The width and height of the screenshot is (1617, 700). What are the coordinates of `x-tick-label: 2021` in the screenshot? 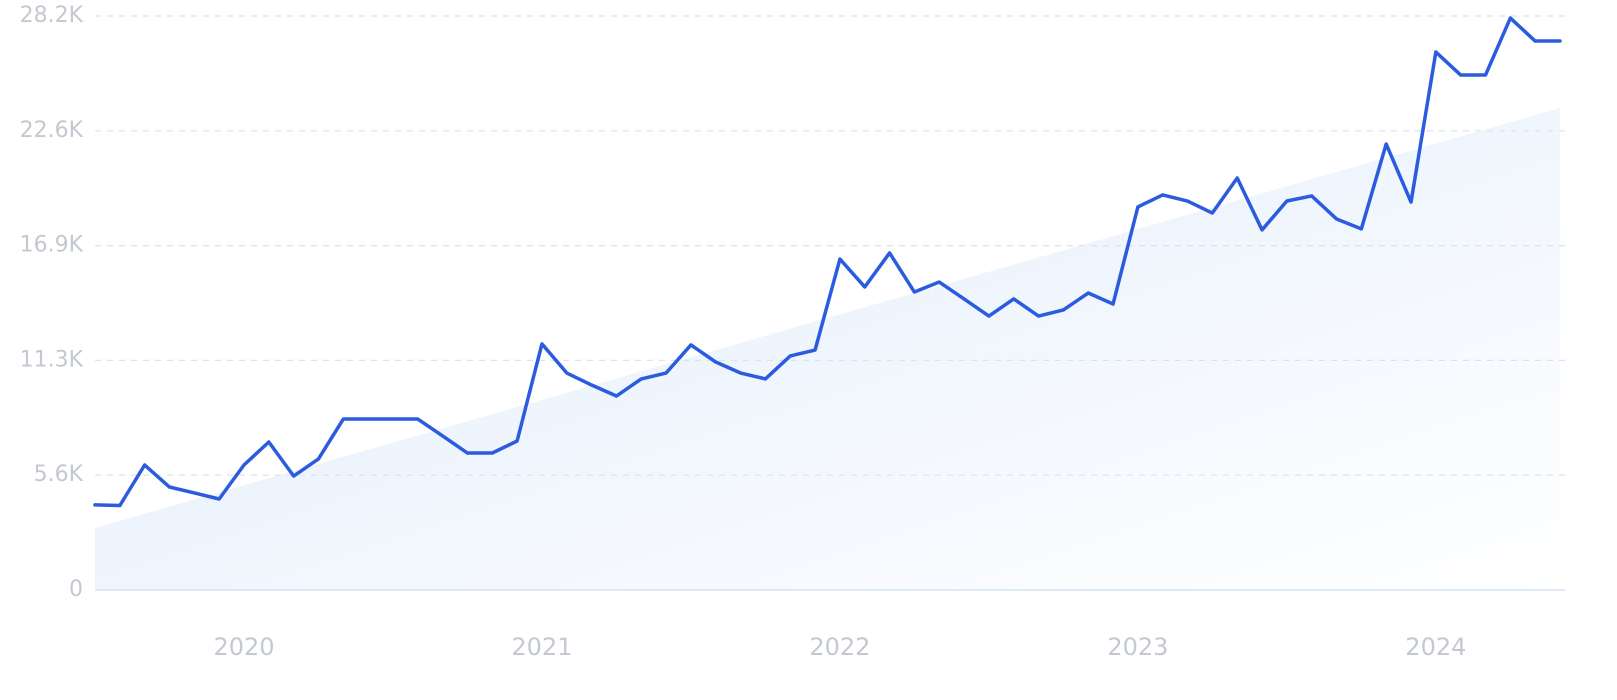 It's located at (541, 647).